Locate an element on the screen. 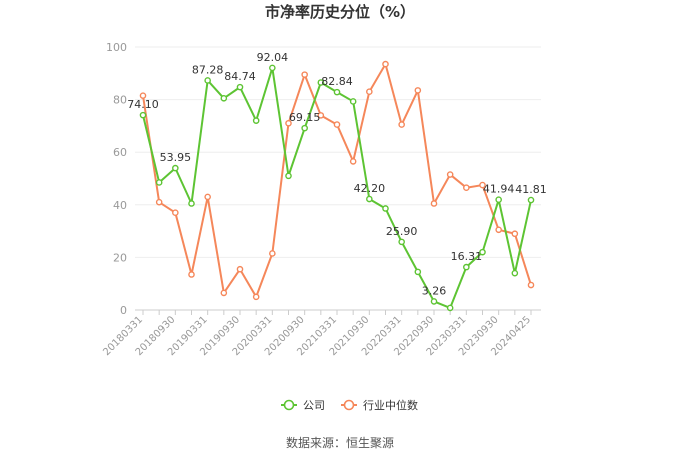  legend-item: 行业中位数 is located at coordinates (379, 405).